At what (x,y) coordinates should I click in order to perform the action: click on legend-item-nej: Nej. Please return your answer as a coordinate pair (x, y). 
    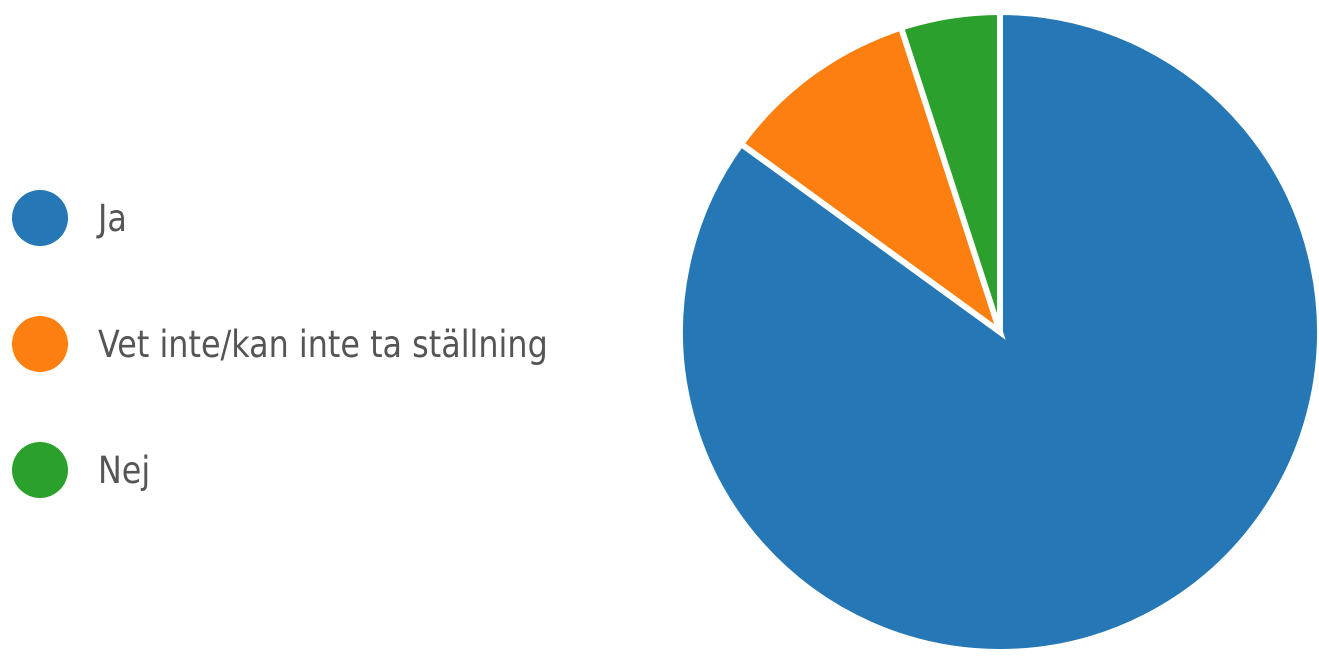
    Looking at the image, I should click on (316, 470).